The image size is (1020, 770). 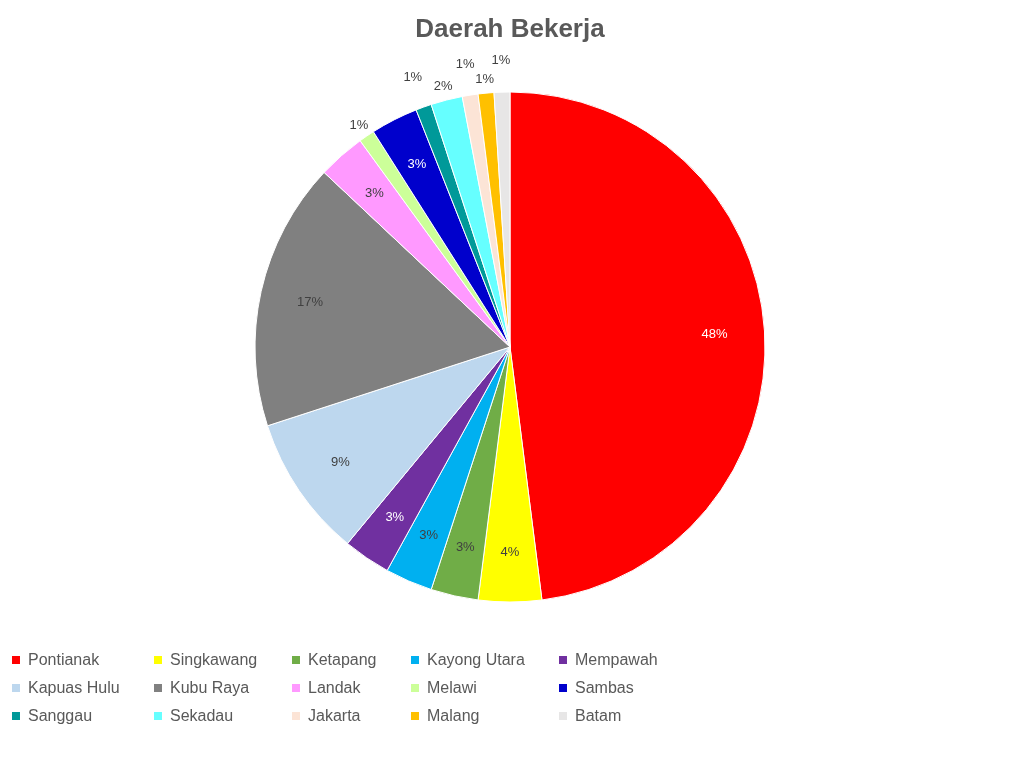 What do you see at coordinates (310, 302) in the screenshot?
I see `data-label: 17%` at bounding box center [310, 302].